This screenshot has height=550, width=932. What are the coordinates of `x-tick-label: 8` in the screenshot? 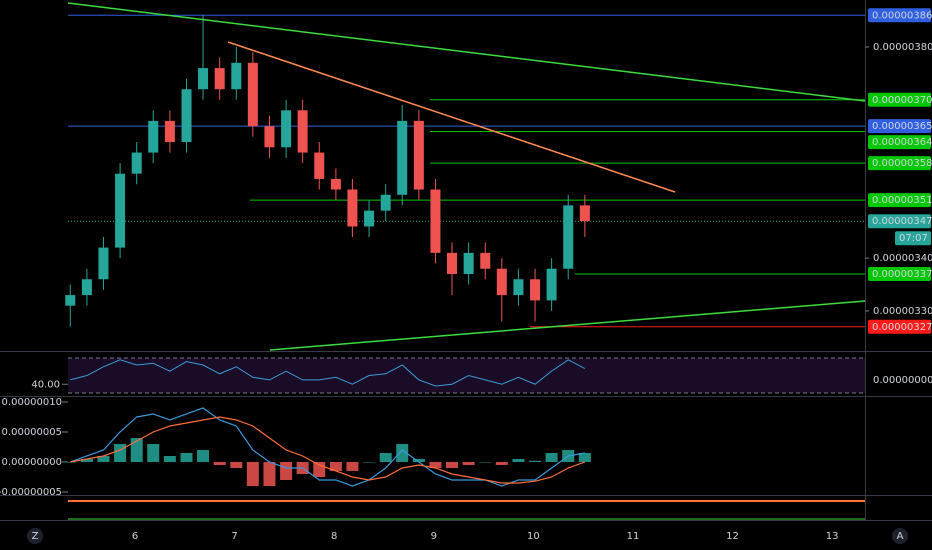 It's located at (334, 536).